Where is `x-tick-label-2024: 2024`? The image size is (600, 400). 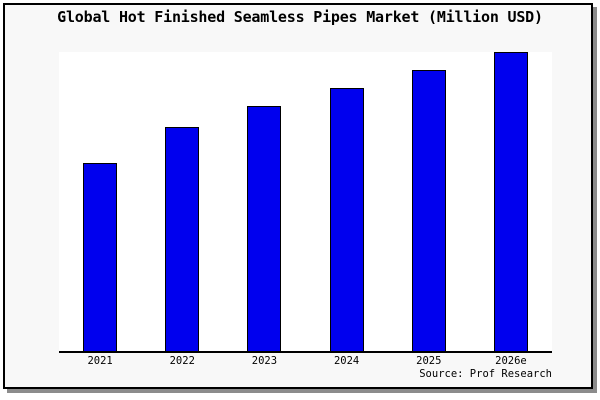 x-tick-label-2024: 2024 is located at coordinates (346, 361).